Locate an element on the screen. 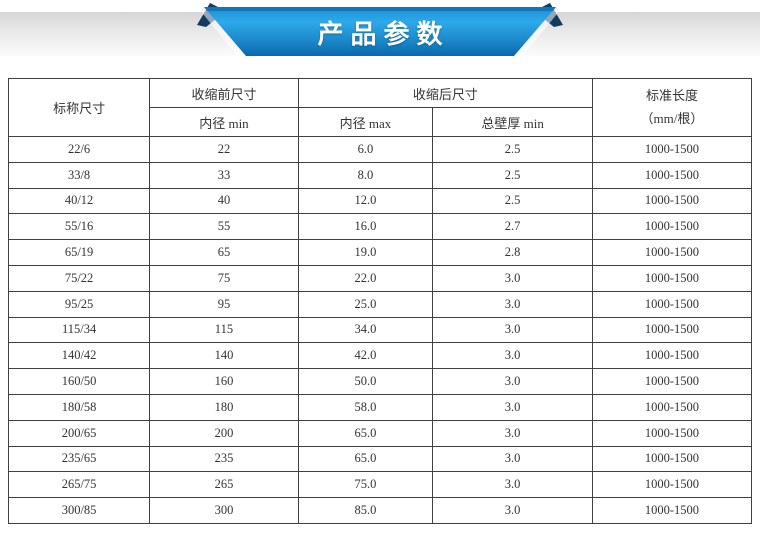 The image size is (760, 547). table-cell: 42.0 is located at coordinates (365, 356).